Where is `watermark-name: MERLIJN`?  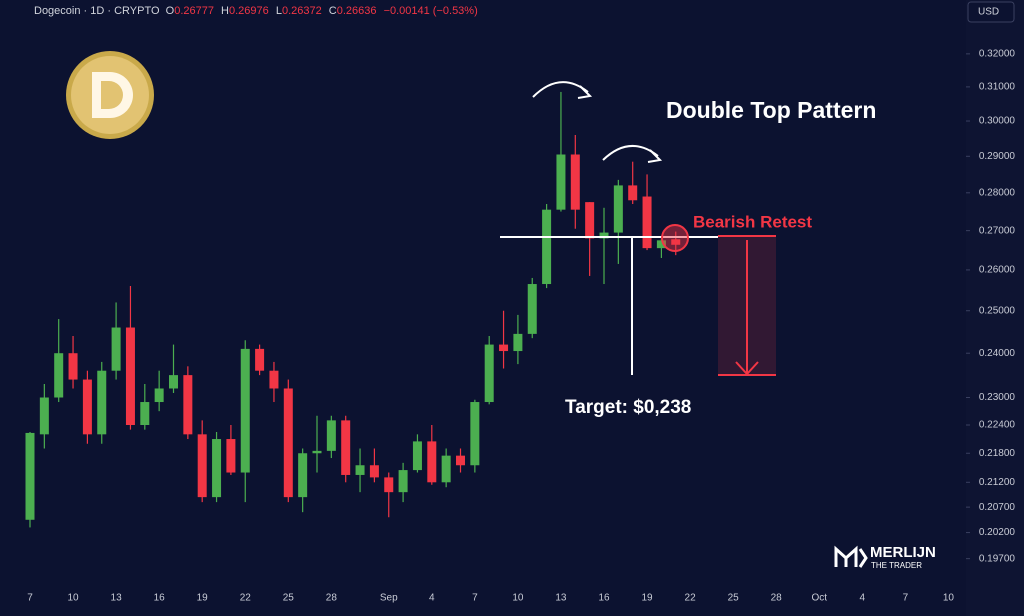
watermark-name: MERLIJN is located at coordinates (903, 552).